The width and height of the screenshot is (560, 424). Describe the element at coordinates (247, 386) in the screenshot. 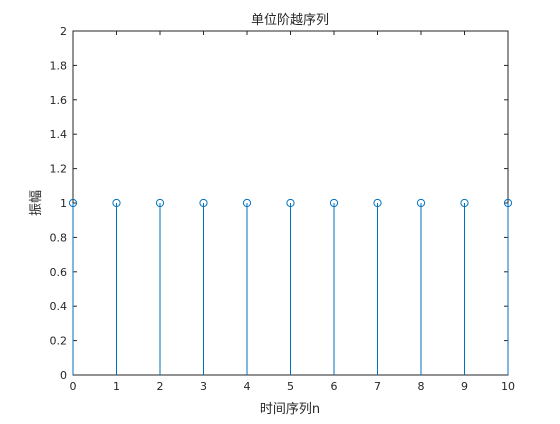

I see `x-tick-label: 4` at that location.